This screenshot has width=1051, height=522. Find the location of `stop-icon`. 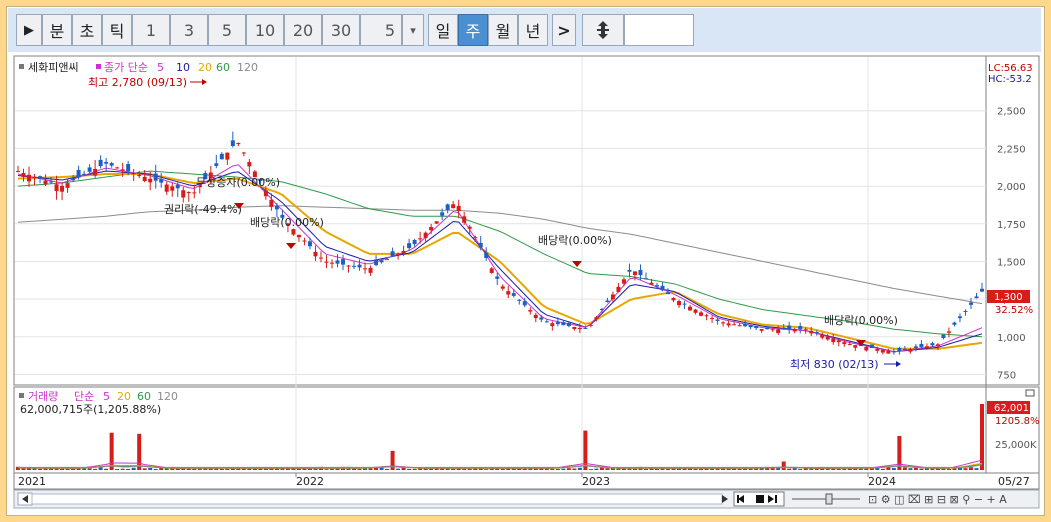

stop-icon is located at coordinates (760, 499).